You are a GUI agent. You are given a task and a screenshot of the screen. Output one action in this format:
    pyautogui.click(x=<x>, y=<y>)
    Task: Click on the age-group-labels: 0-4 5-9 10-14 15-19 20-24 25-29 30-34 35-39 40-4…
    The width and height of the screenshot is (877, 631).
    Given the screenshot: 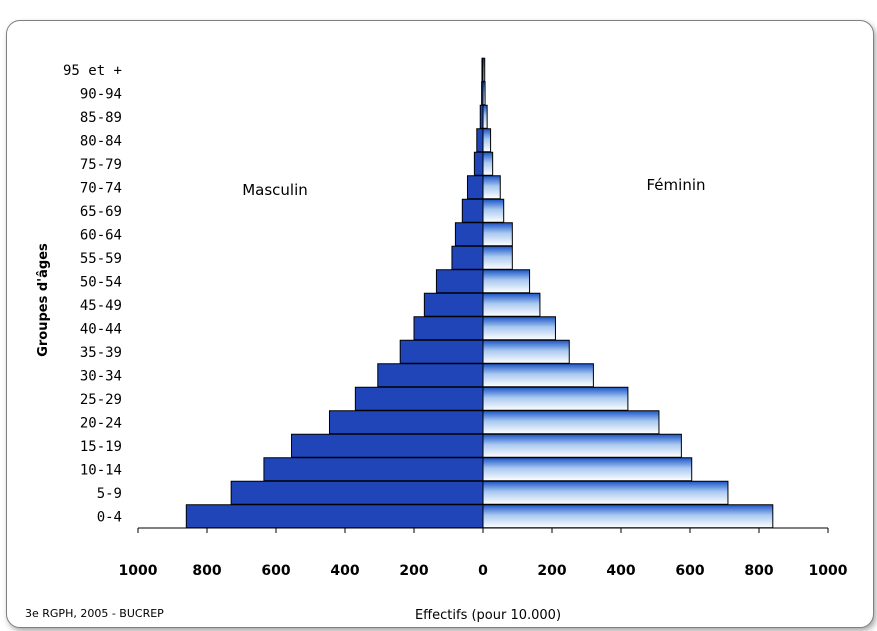 What is the action you would take?
    pyautogui.click(x=92, y=294)
    